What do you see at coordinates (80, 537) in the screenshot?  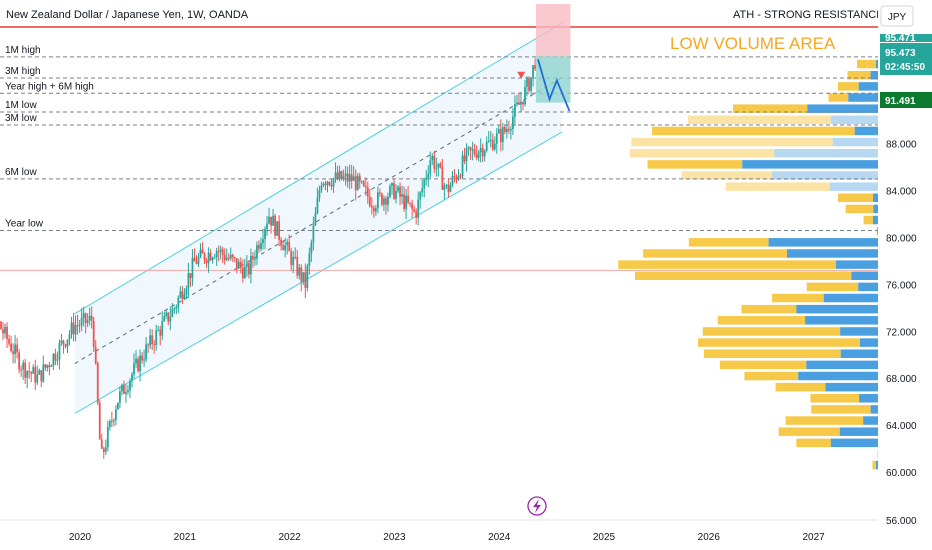 I see `time-tick-label: 2020` at bounding box center [80, 537].